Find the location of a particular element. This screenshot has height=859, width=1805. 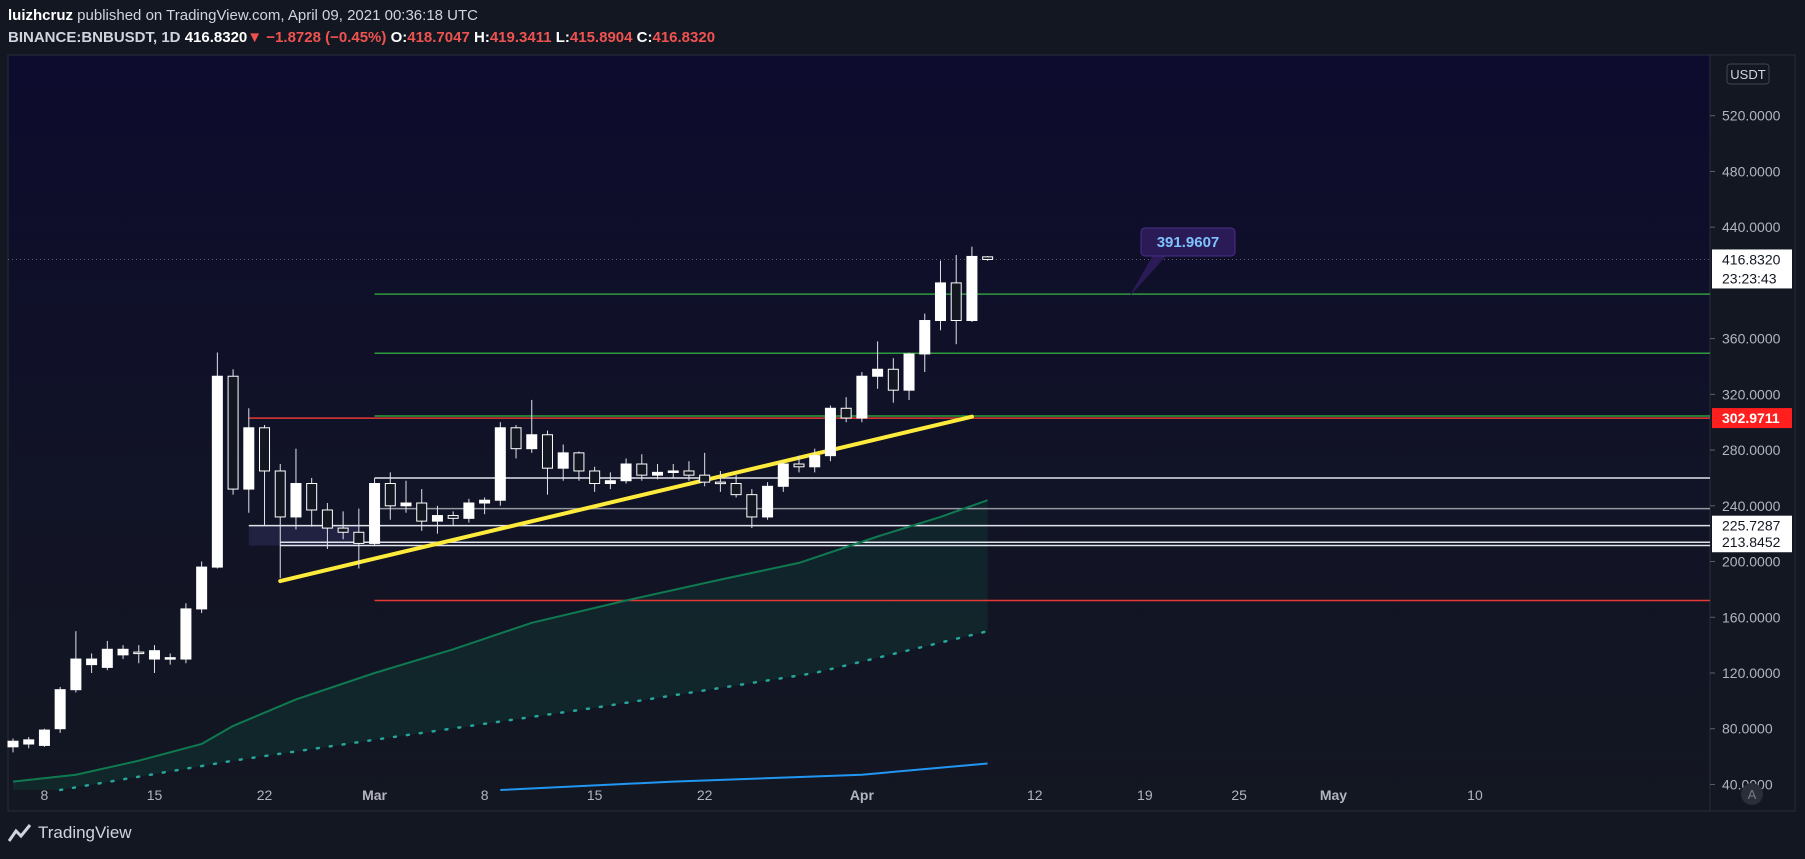

close-label: C: is located at coordinates (644, 37).